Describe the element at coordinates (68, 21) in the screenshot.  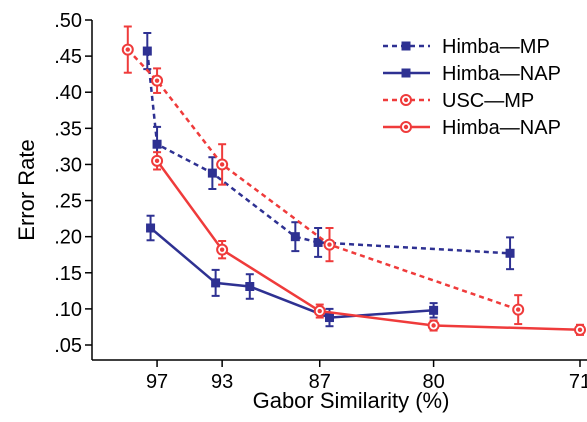
I see `y-tick-label: .50` at that location.